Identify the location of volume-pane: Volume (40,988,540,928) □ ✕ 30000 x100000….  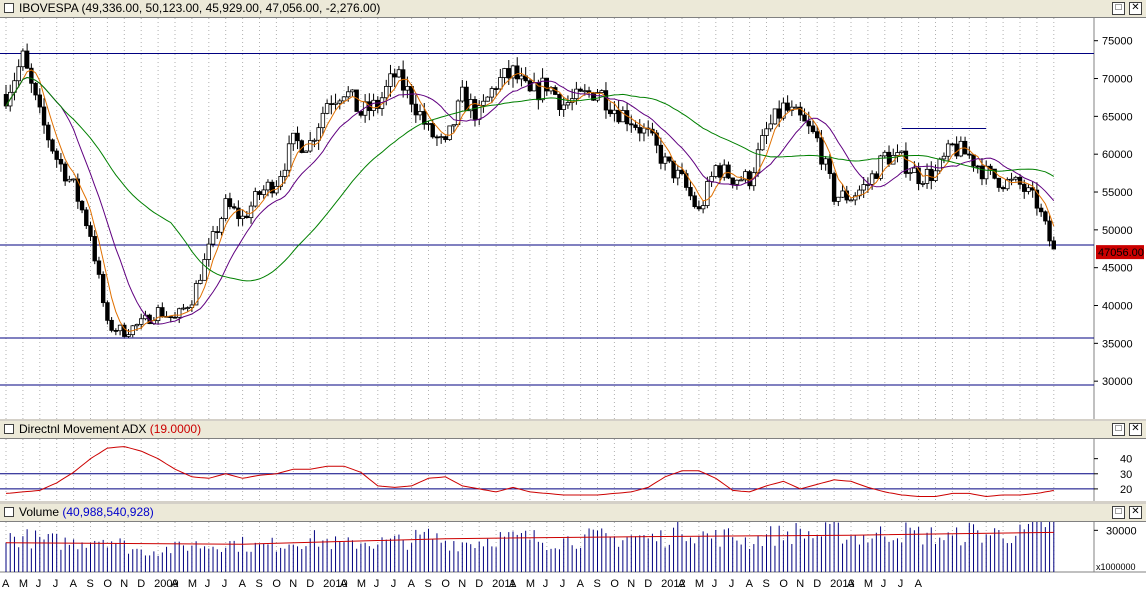
(573, 547).